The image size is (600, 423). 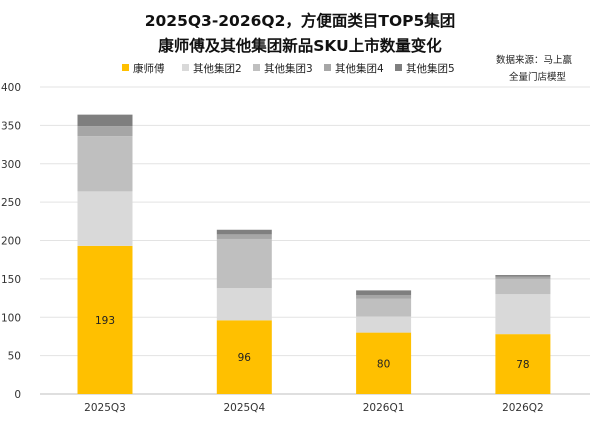 What do you see at coordinates (149, 68) in the screenshot?
I see `legend-entry: 康师傅` at bounding box center [149, 68].